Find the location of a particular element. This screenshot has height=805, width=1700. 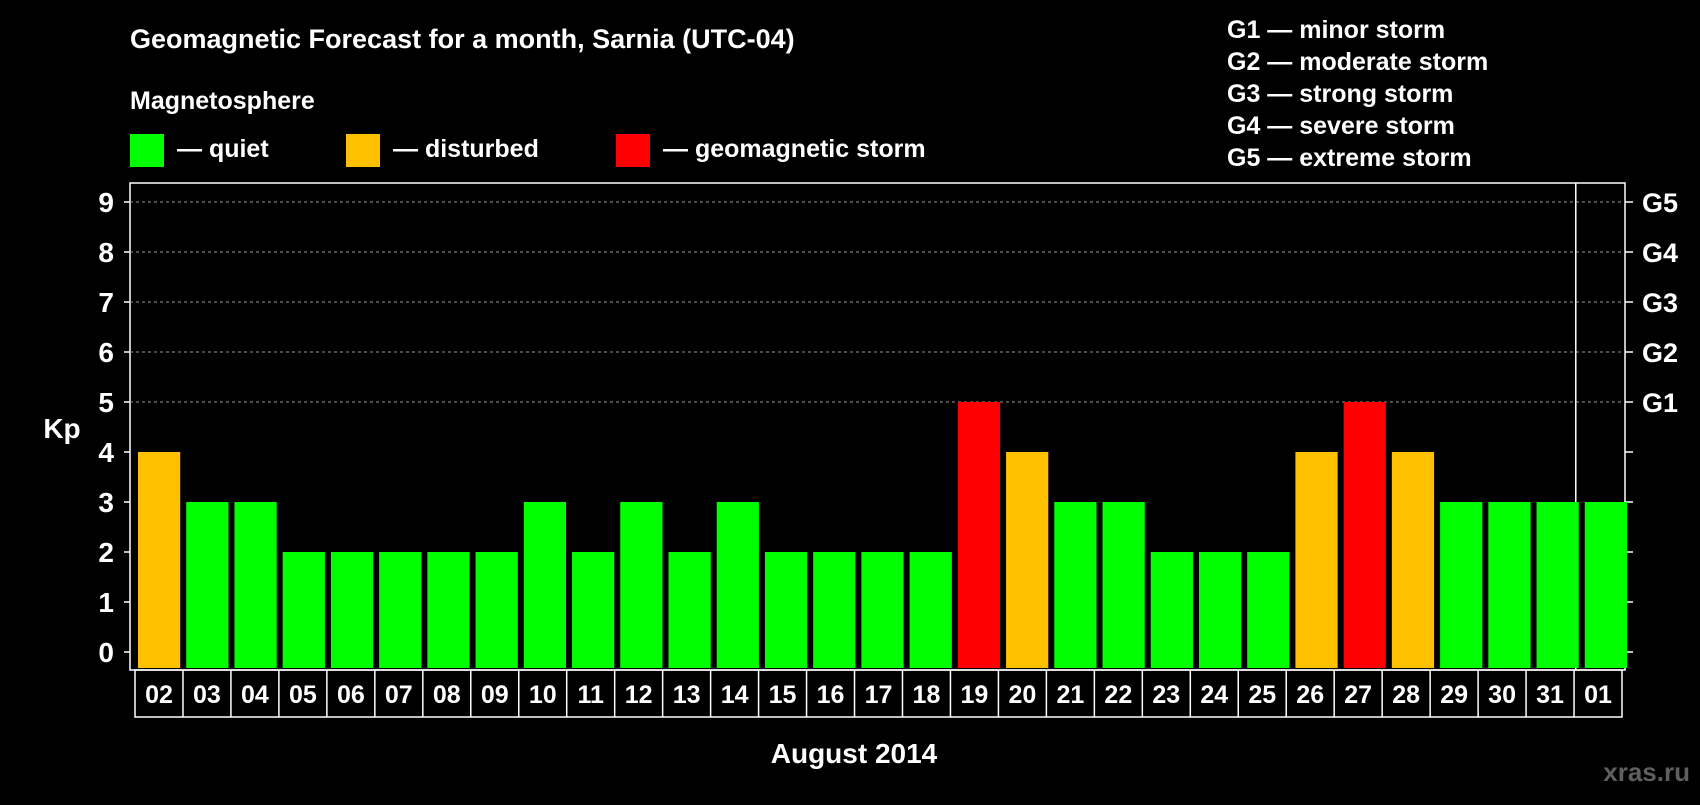

y-axis-label: Kp is located at coordinates (61, 428).